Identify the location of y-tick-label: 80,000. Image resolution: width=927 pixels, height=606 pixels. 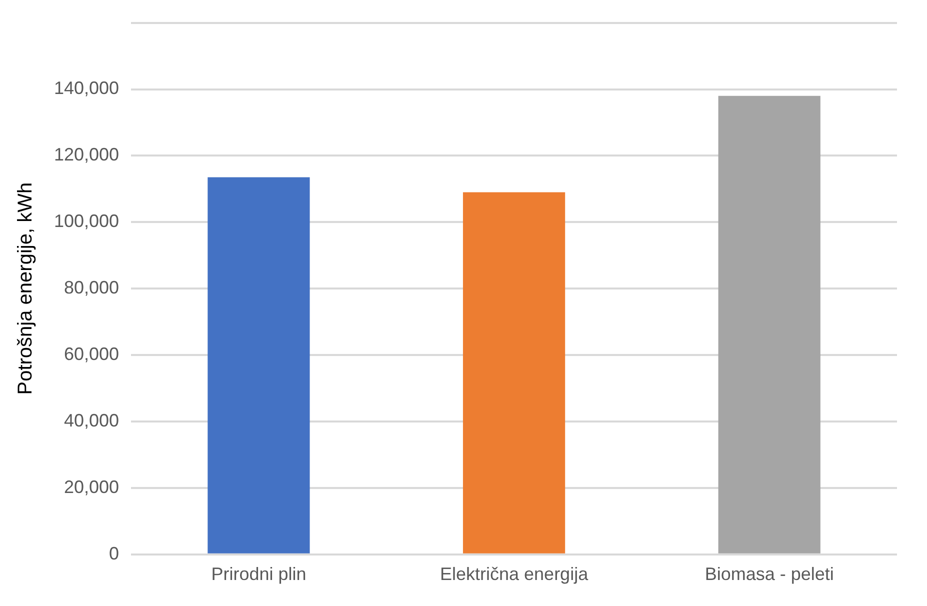
(92, 288).